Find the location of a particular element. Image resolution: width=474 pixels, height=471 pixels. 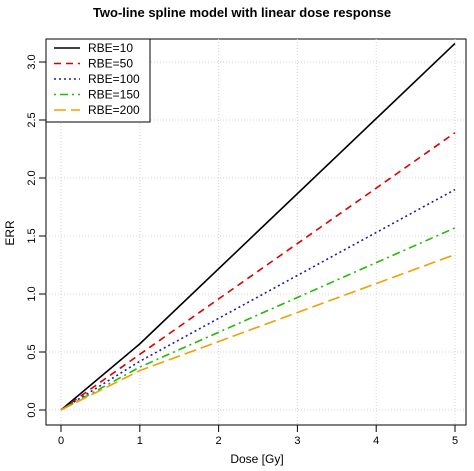

y-axis-label: ERR is located at coordinates (10, 233).